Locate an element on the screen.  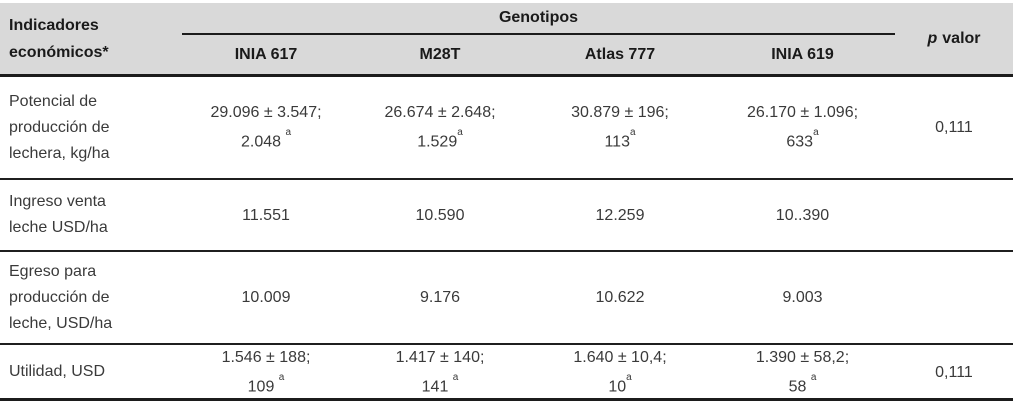
value-cell-utilidad-inia619: 1.390 ± 58,2; 58 a is located at coordinates (802, 372).